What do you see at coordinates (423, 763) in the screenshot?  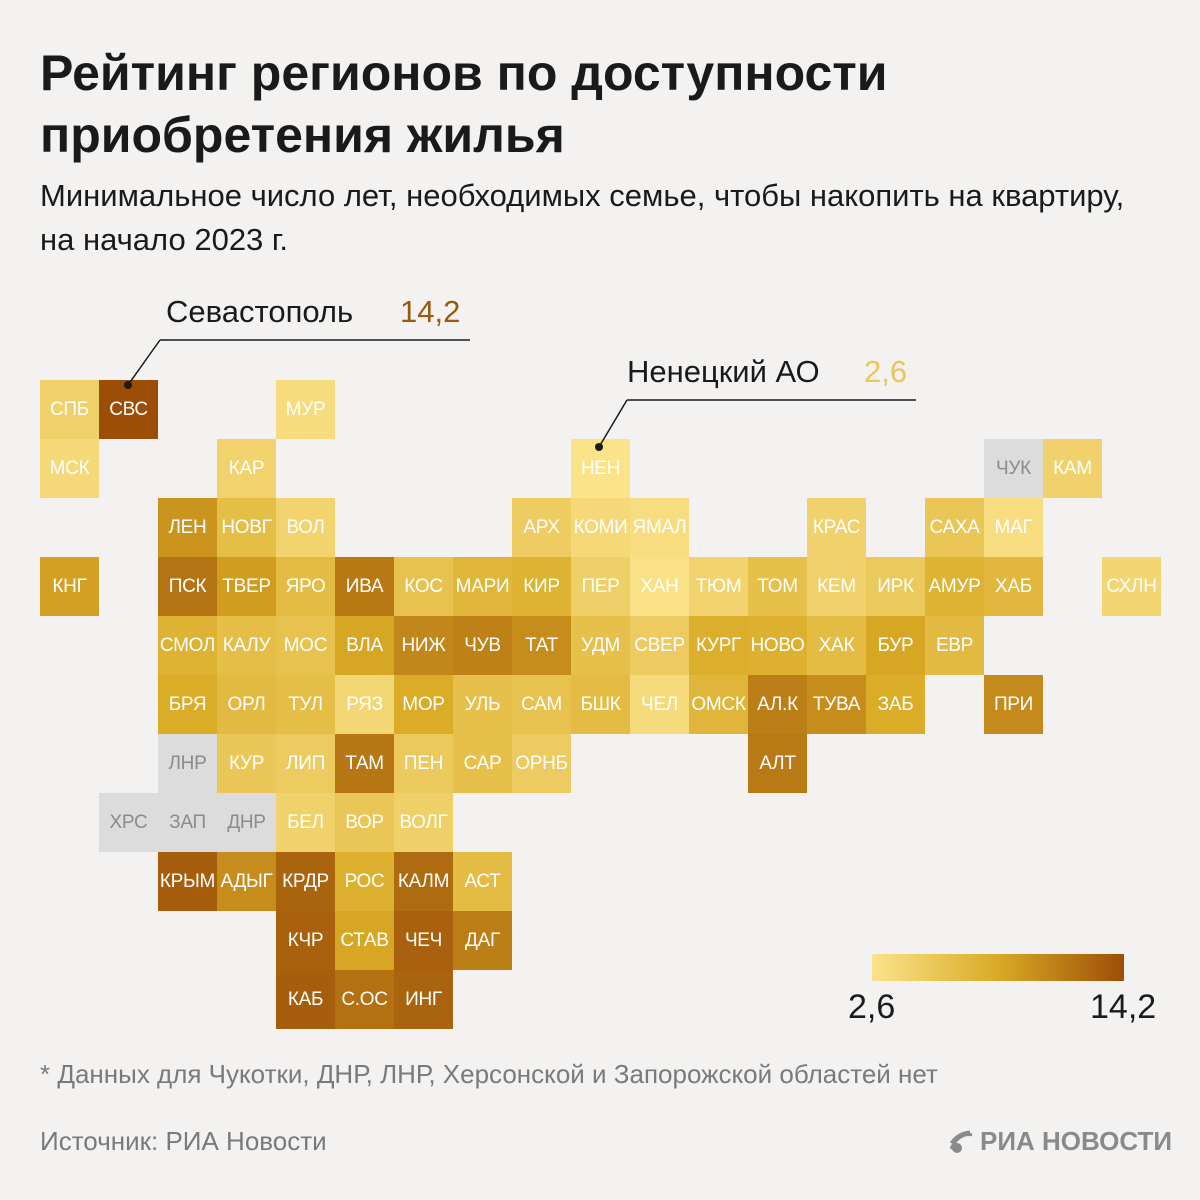 I see `region-tile-пен: ПЕН` at bounding box center [423, 763].